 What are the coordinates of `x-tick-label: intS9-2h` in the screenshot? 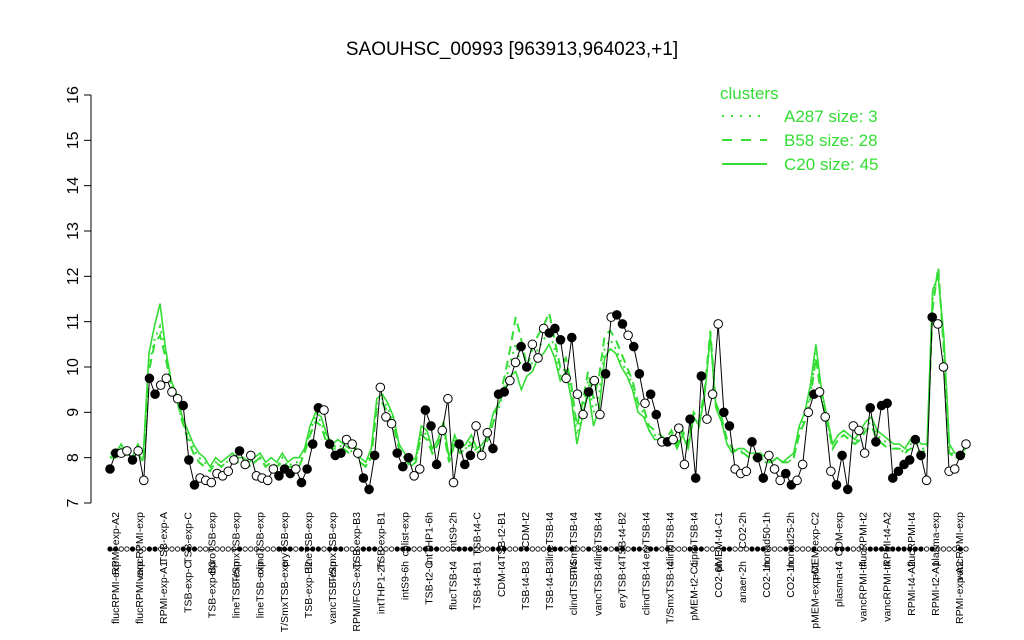 It's located at (454, 531).